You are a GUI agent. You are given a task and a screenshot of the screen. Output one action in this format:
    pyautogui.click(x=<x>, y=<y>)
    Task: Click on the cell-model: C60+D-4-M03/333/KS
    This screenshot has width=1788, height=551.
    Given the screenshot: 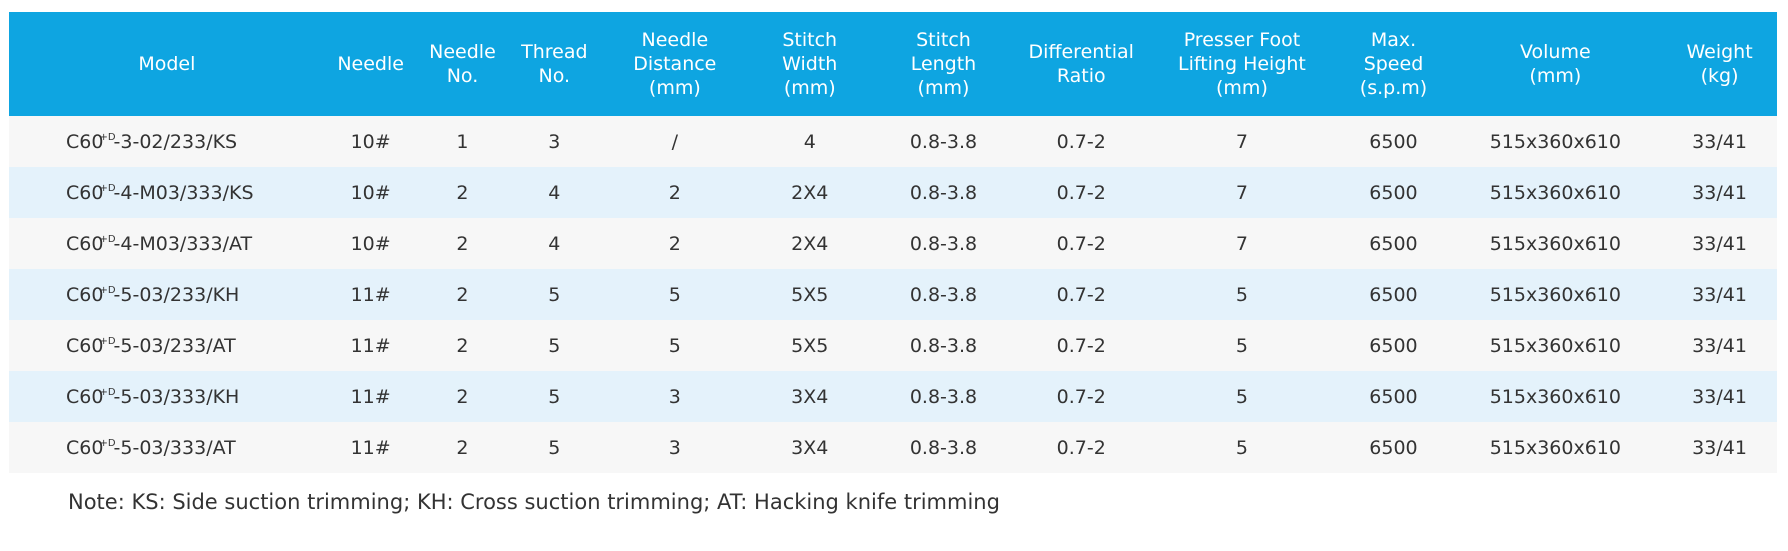 What is the action you would take?
    pyautogui.click(x=167, y=192)
    